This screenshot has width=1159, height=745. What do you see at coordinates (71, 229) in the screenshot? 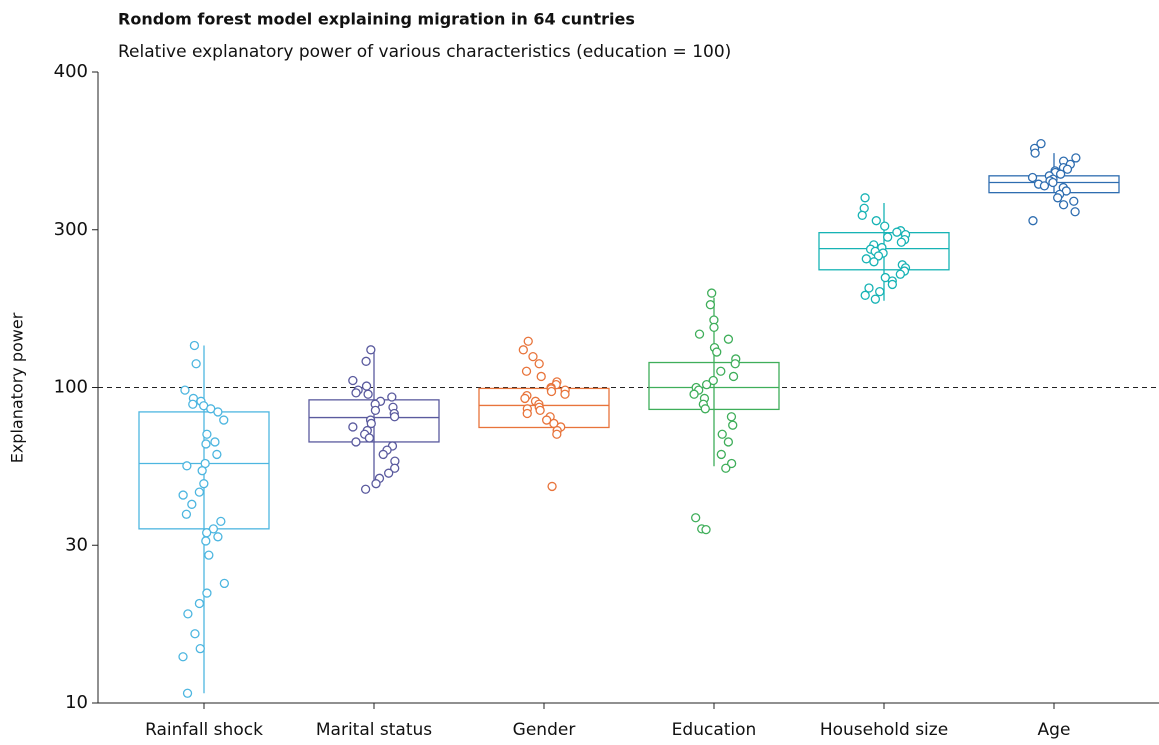
I see `y-tick-label: 300` at bounding box center [71, 229].